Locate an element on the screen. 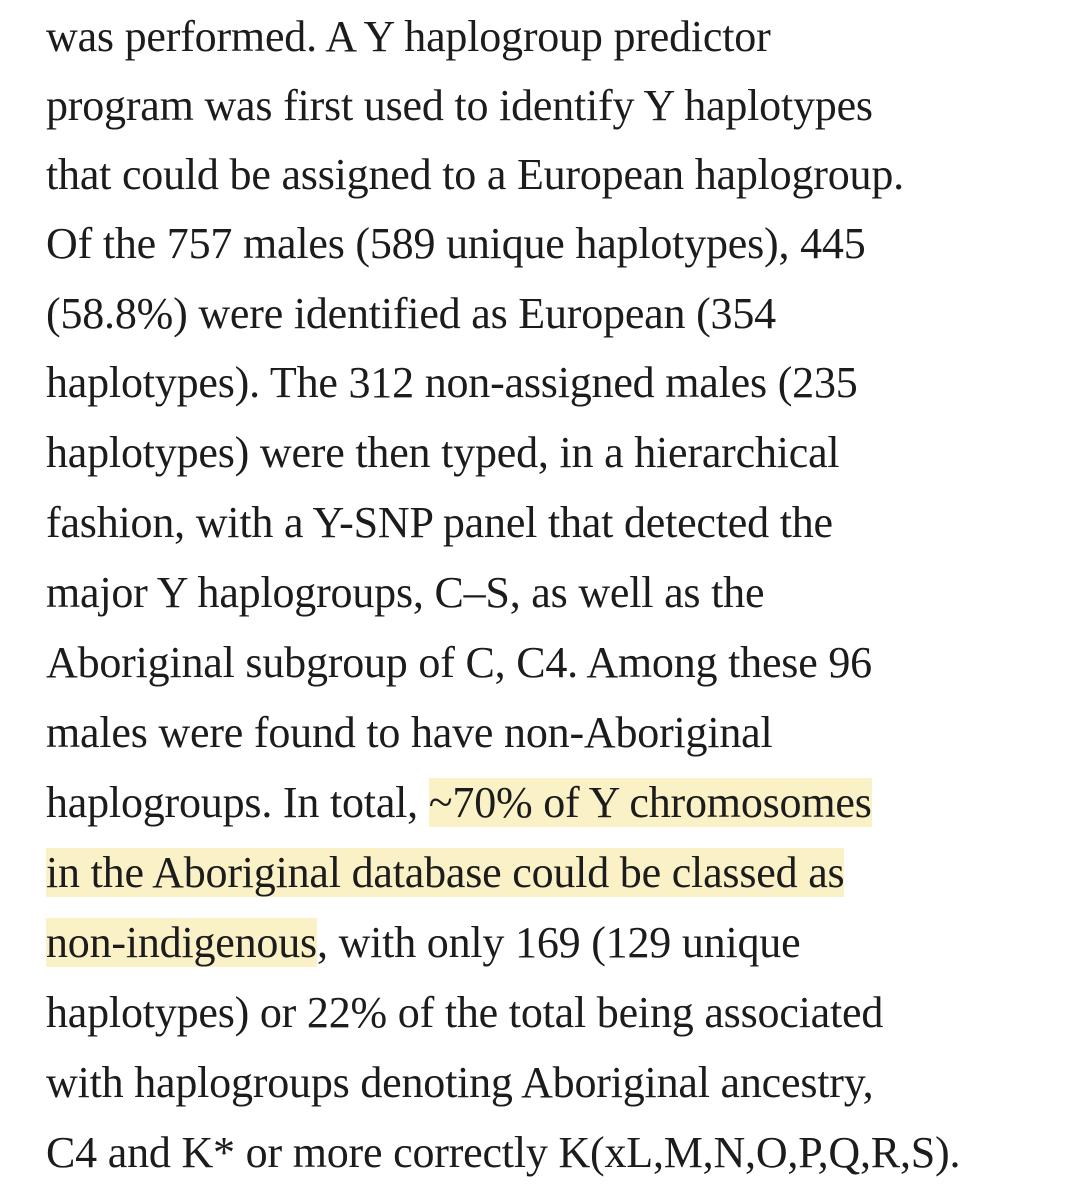 Image resolution: width=1092 pixels, height=1200 pixels. text-line: males were found to have non-Aboriginal is located at coordinates (409, 732).